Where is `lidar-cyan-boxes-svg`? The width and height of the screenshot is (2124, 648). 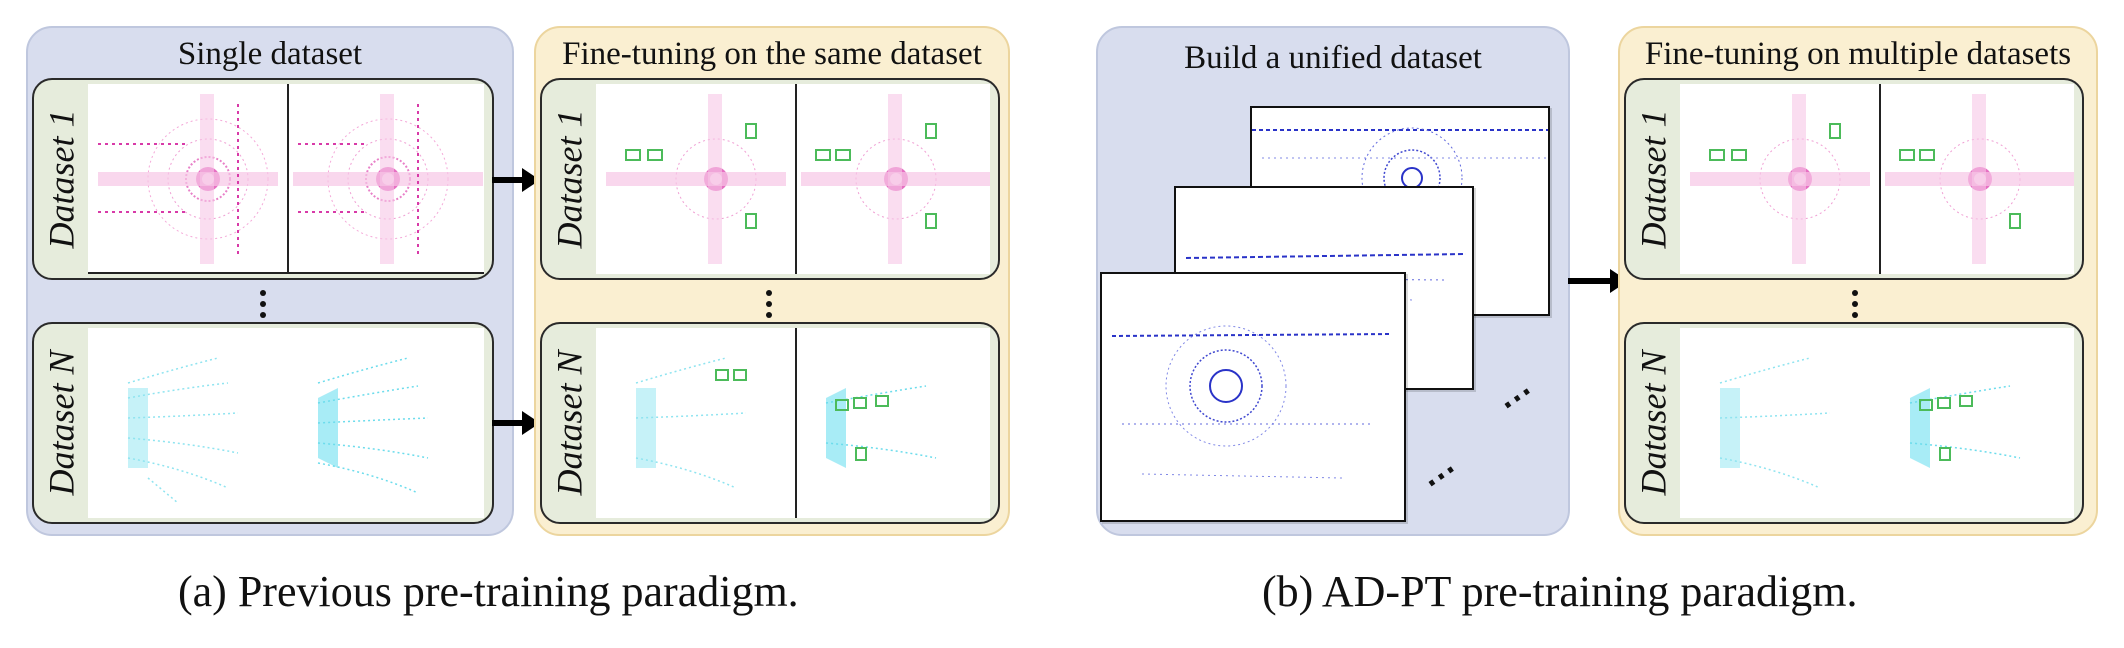 lidar-cyan-boxes-svg is located at coordinates (786, 423).